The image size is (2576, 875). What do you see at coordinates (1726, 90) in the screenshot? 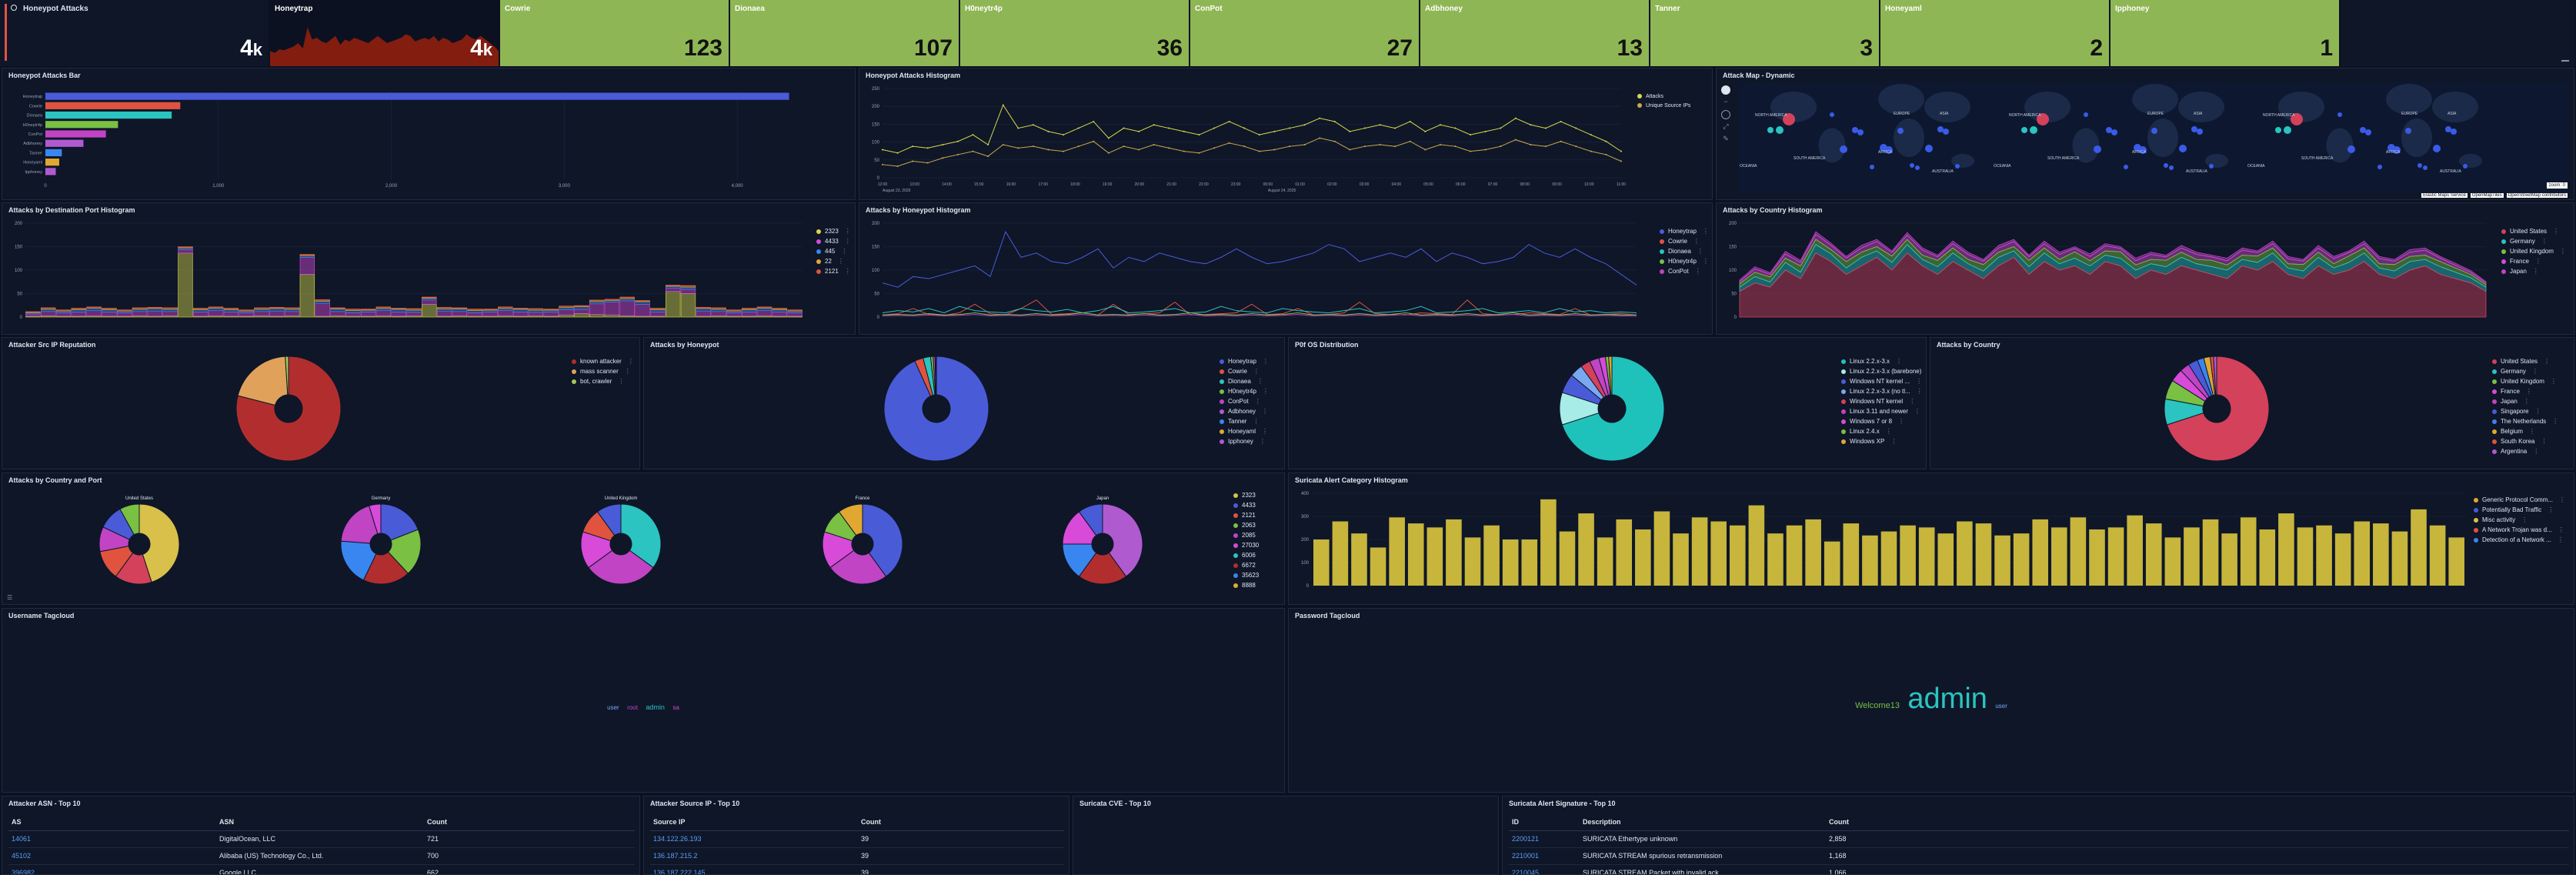
I see `map-zoom-in-button` at bounding box center [1726, 90].